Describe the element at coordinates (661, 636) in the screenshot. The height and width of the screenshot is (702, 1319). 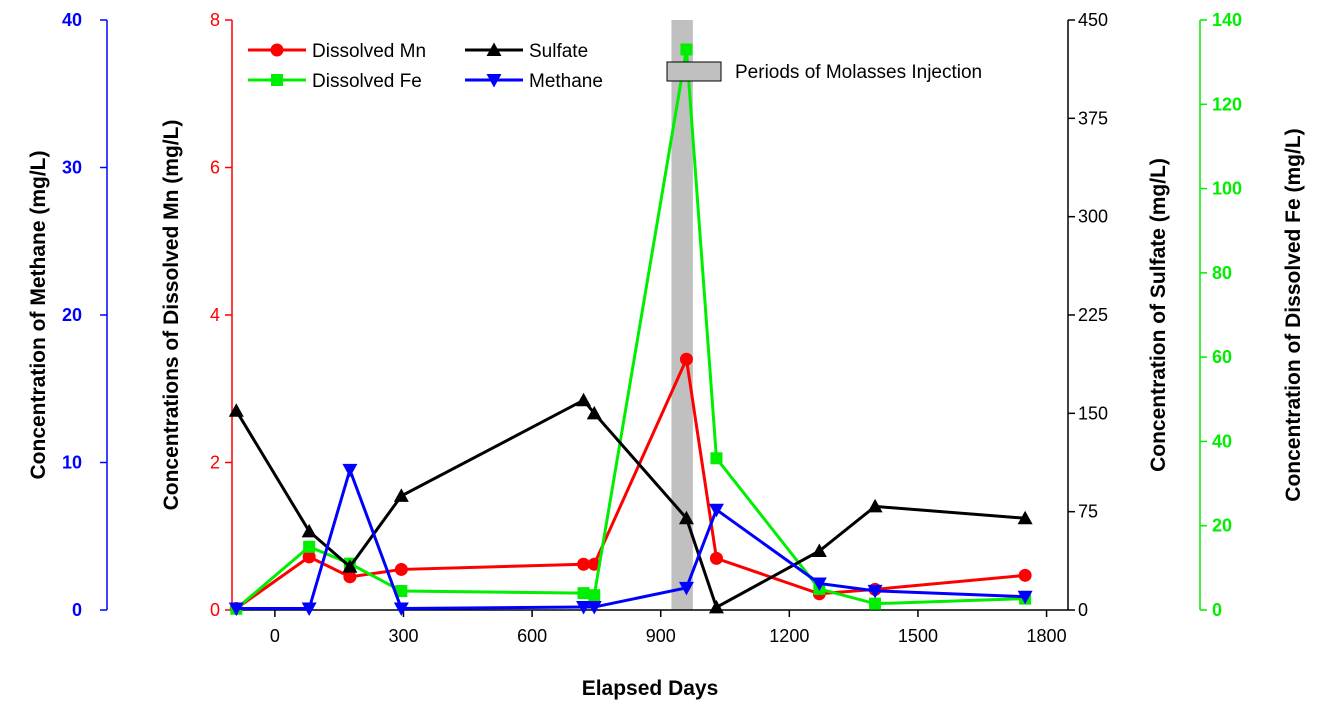
I see `x-tick-label: 900` at that location.